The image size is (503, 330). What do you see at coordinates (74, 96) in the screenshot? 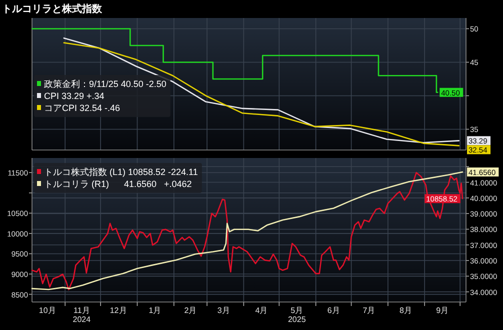
I see `legend-label: CPI 33.29 +.34` at bounding box center [74, 96].